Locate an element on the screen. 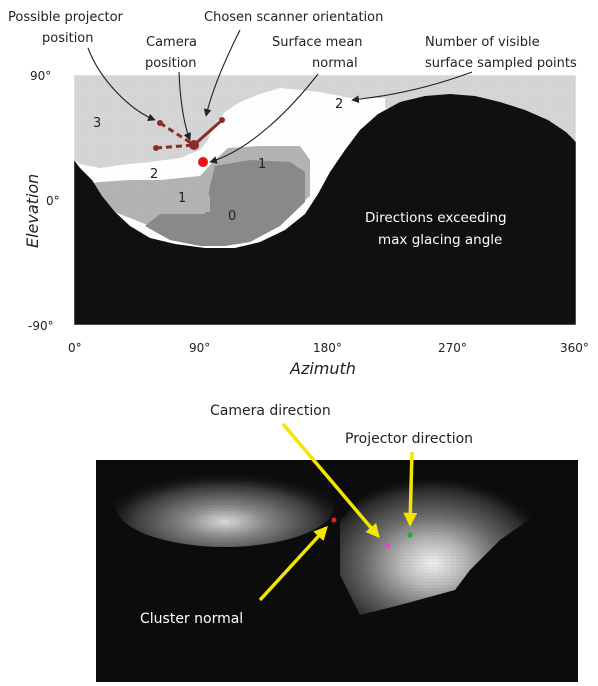 The image size is (598, 686). projector-position-dot-b is located at coordinates (156, 148).